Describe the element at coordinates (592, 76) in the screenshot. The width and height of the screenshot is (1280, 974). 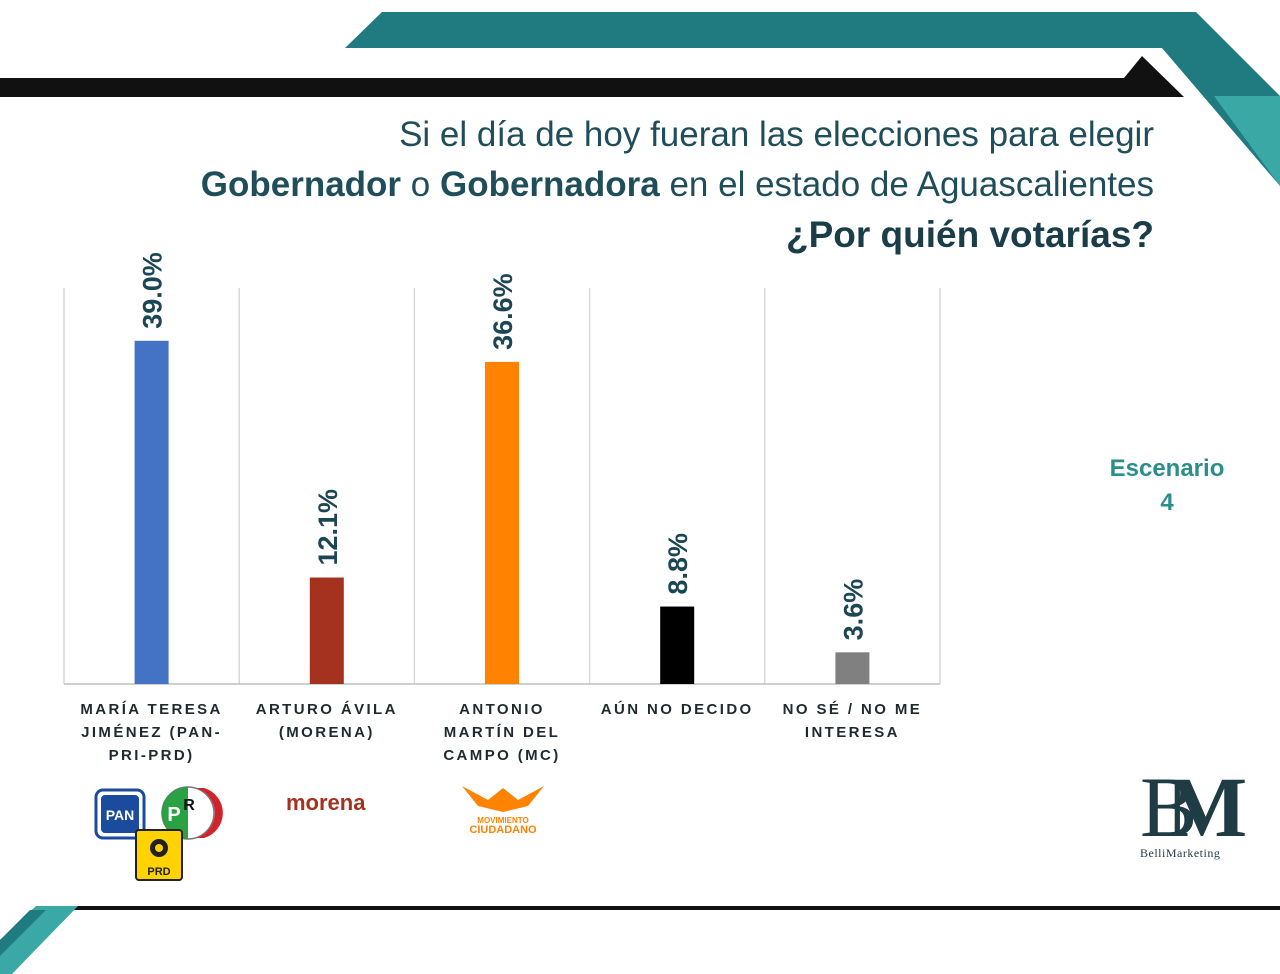
I see `header-dark-band` at that location.